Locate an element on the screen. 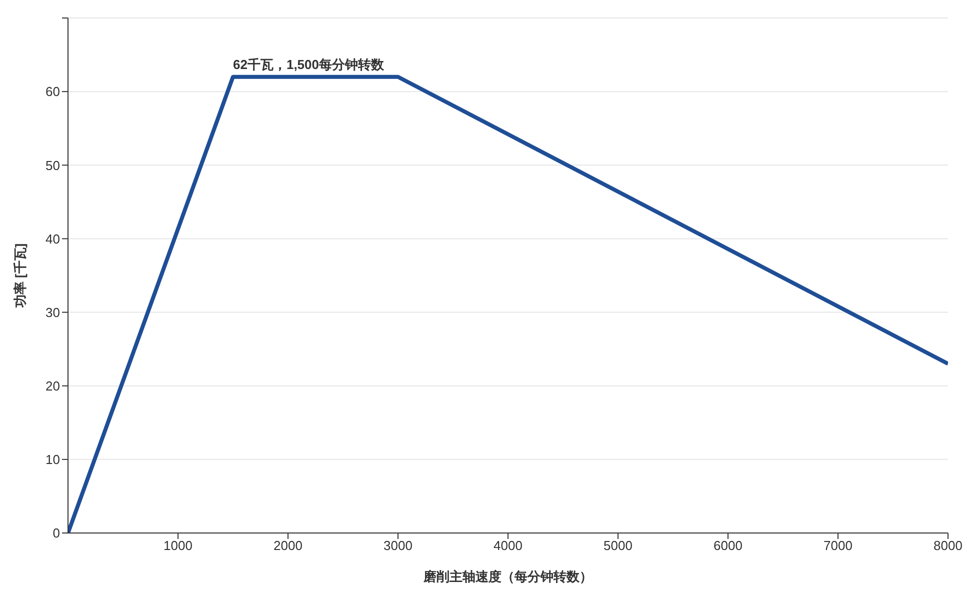 This screenshot has height=596, width=963. x-axis-title: 磨削主轴速度（每分钟转数） is located at coordinates (507, 576).